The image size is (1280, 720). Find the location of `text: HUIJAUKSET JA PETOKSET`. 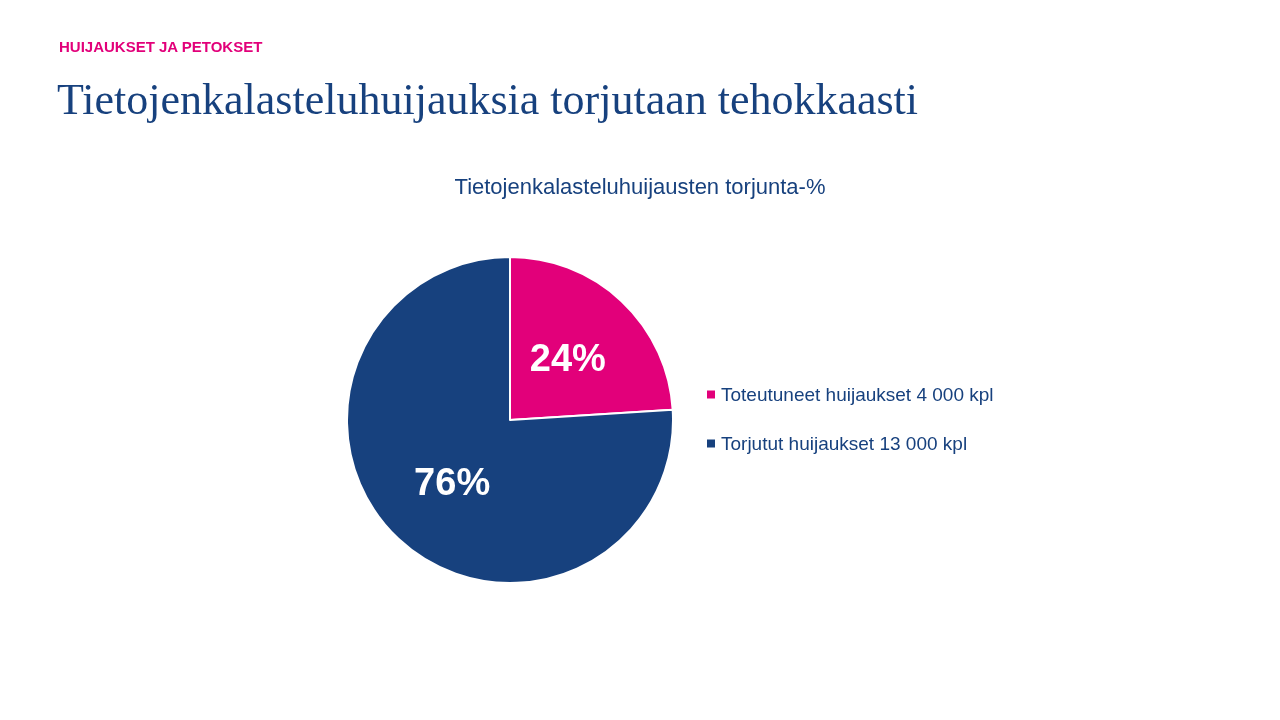

text: HUIJAUKSET JA PETOKSET is located at coordinates (161, 46).